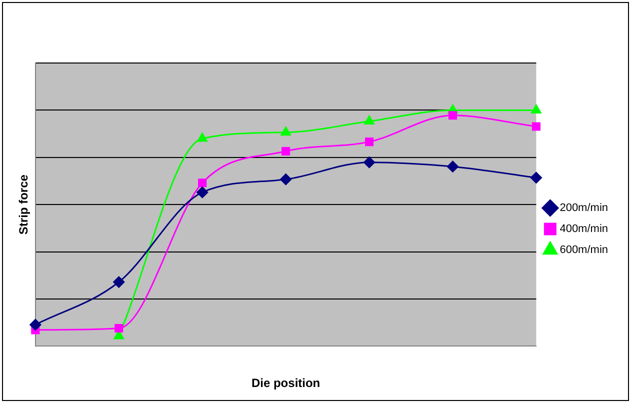  What do you see at coordinates (584, 250) in the screenshot?
I see `legend-label: 600m/min` at bounding box center [584, 250].